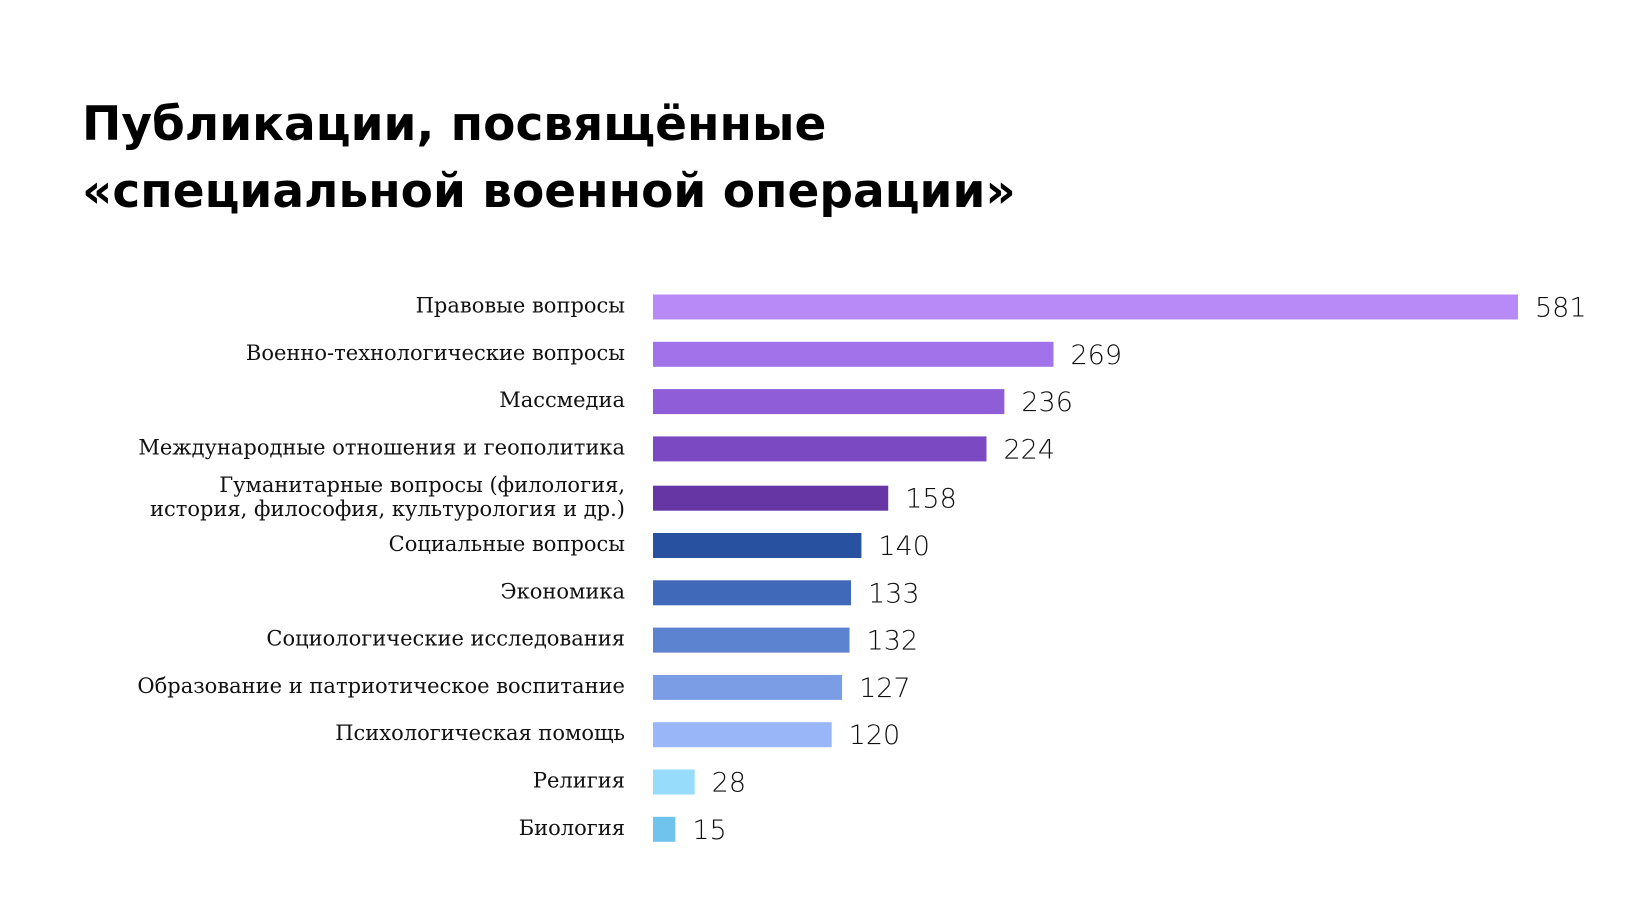 The image size is (1633, 918). What do you see at coordinates (579, 781) in the screenshot?
I see `category-label: Религия` at bounding box center [579, 781].